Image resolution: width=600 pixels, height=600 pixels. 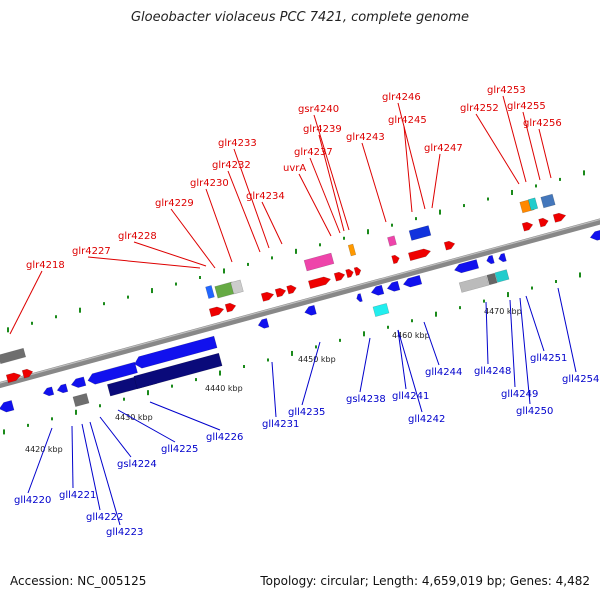 What do you see at coordinates (77, 495) in the screenshot?
I see `reverse-gene-label: gll4221` at bounding box center [77, 495].